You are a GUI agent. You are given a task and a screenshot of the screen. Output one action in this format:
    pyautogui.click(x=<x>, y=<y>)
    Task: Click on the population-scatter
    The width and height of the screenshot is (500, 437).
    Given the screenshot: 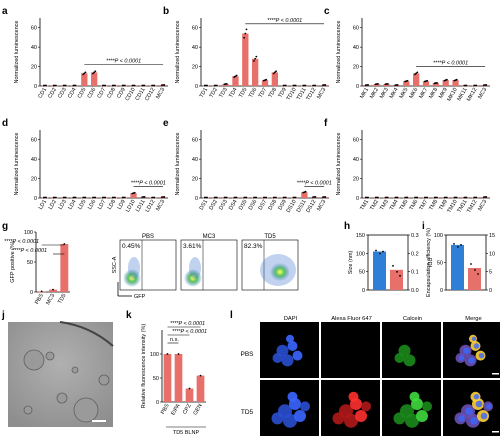 What is the action you would take?
    pyautogui.click(x=134, y=268)
    